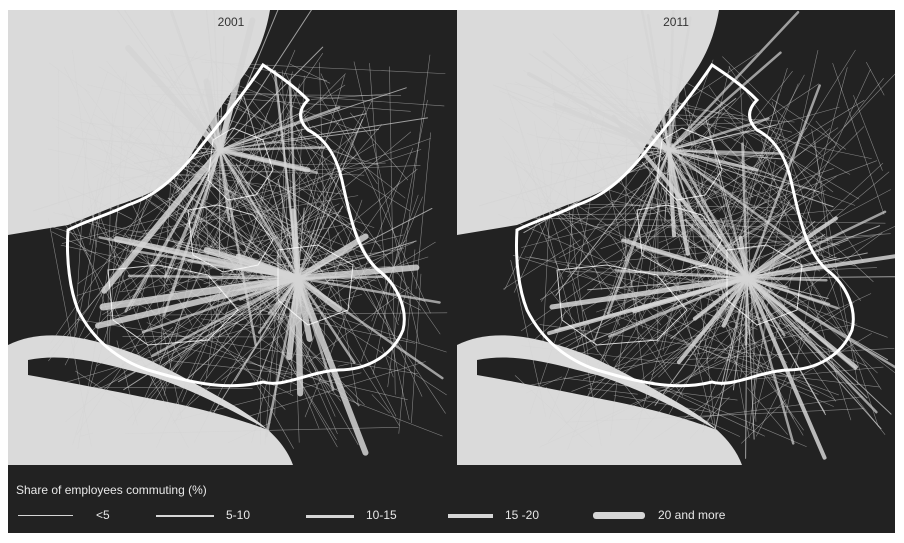  Describe the element at coordinates (676, 22) in the screenshot. I see `panel-title-2011: 2011` at that location.